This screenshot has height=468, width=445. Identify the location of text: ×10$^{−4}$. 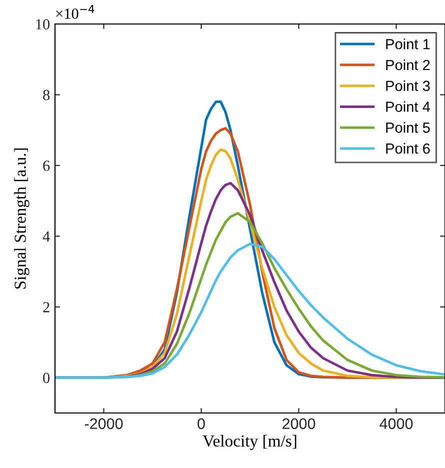
(75, 12).